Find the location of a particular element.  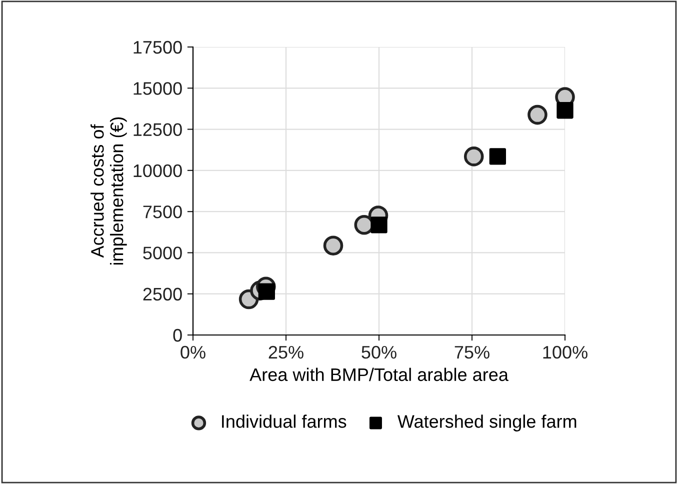

y-tick-label: 2500 is located at coordinates (162, 294).